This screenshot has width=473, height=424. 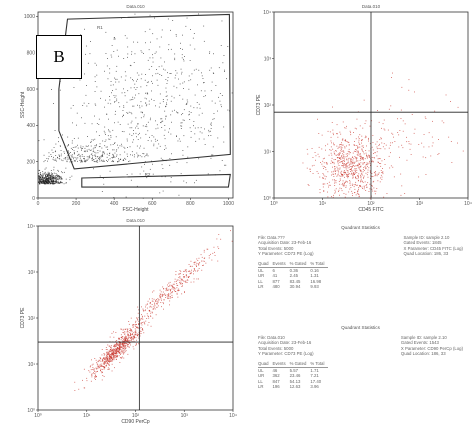 What do you see at coordinates (293, 276) in the screenshot?
I see `table-row: UR 41 2.45 1.31` at bounding box center [293, 276].